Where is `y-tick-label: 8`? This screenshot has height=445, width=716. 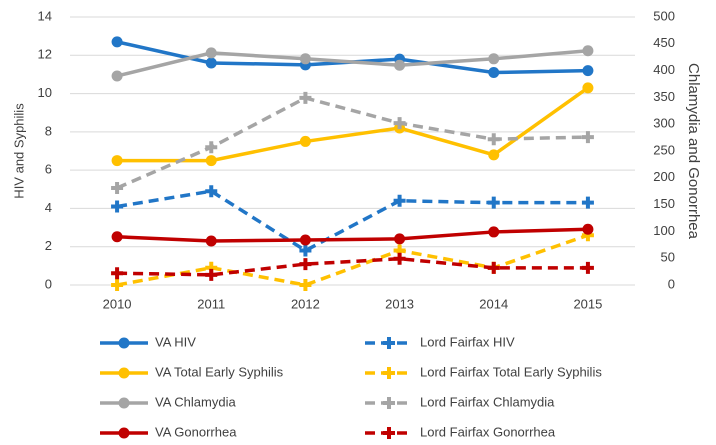
y-tick-label: 8 is located at coordinates (48, 130).